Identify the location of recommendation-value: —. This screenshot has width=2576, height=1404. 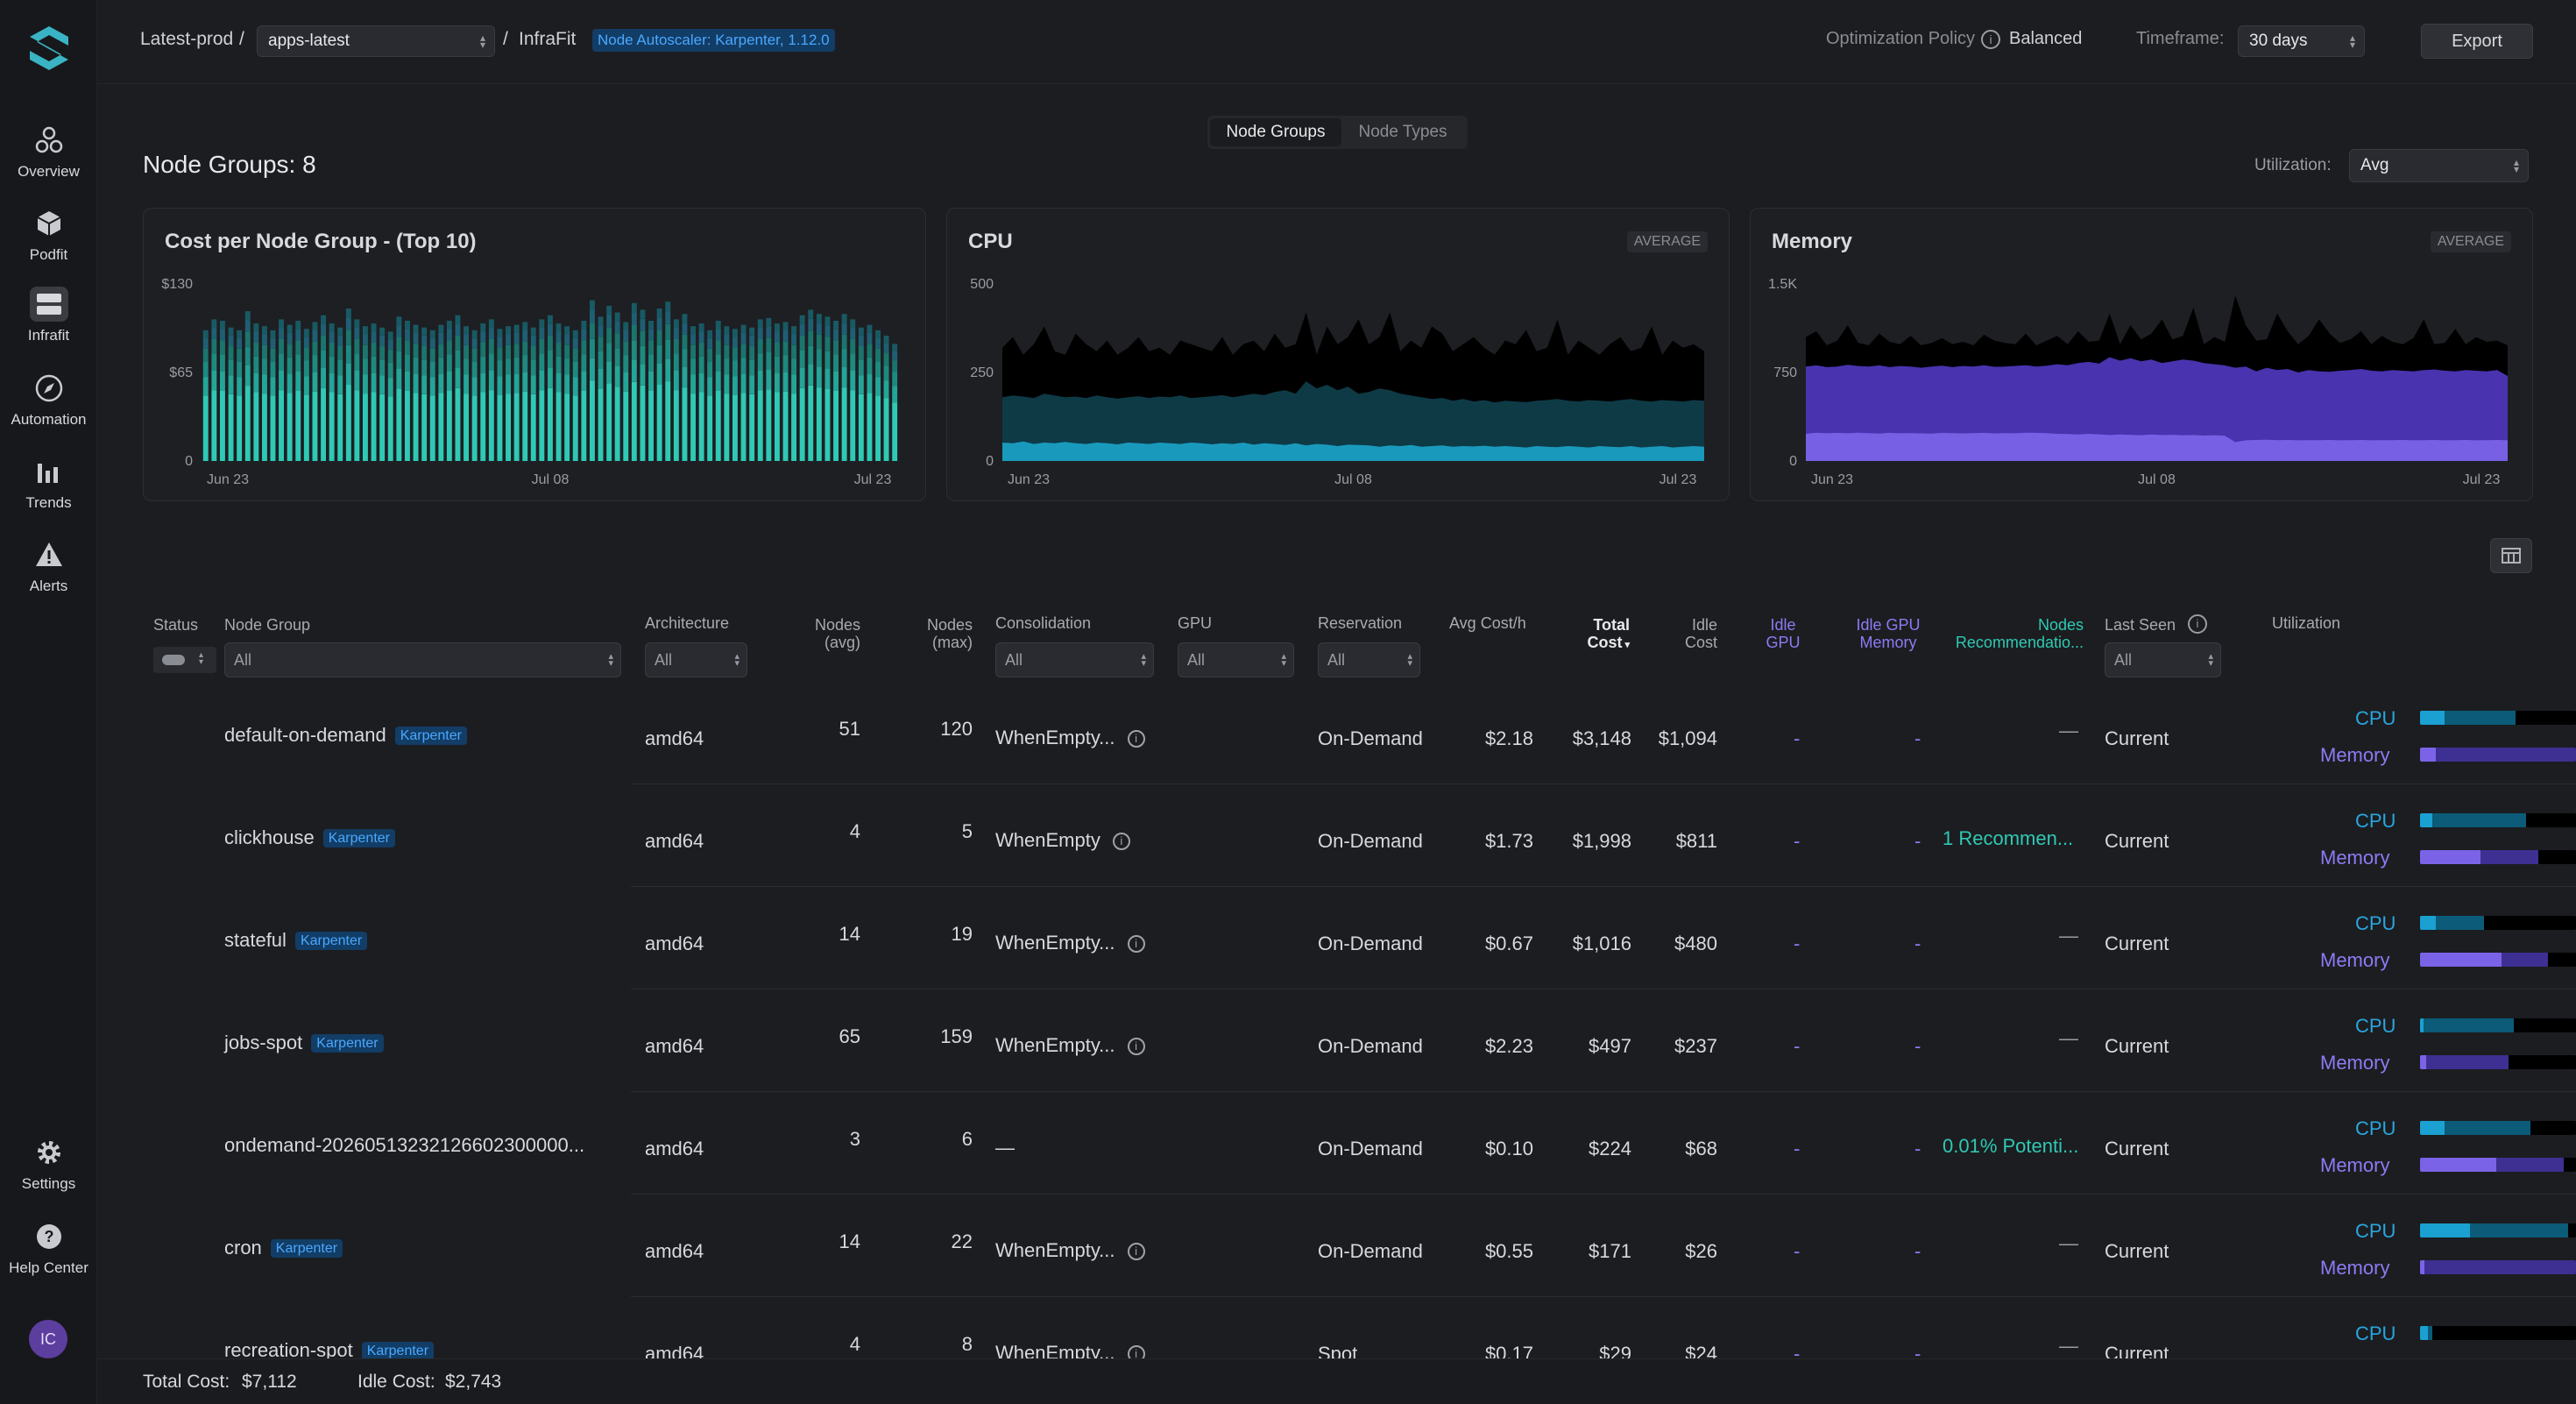
(2068, 1243).